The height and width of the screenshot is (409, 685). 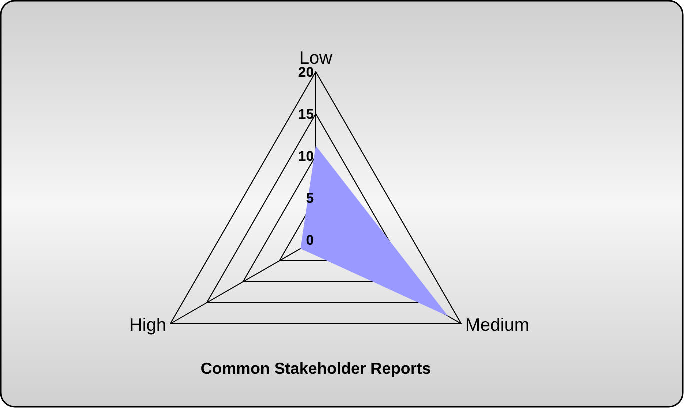 What do you see at coordinates (316, 369) in the screenshot?
I see `text: Common Stakeholder Reports` at bounding box center [316, 369].